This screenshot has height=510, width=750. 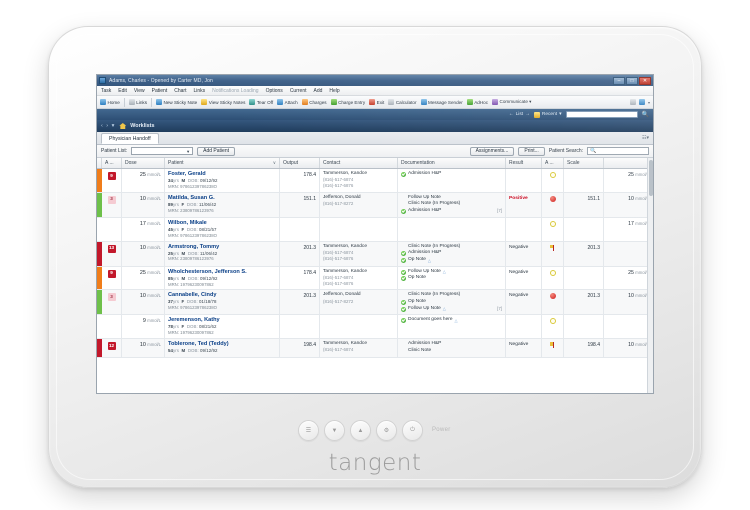 I want to click on breadcrumb-nav-arrows: ‹ › ▾, so click(x=108, y=126).